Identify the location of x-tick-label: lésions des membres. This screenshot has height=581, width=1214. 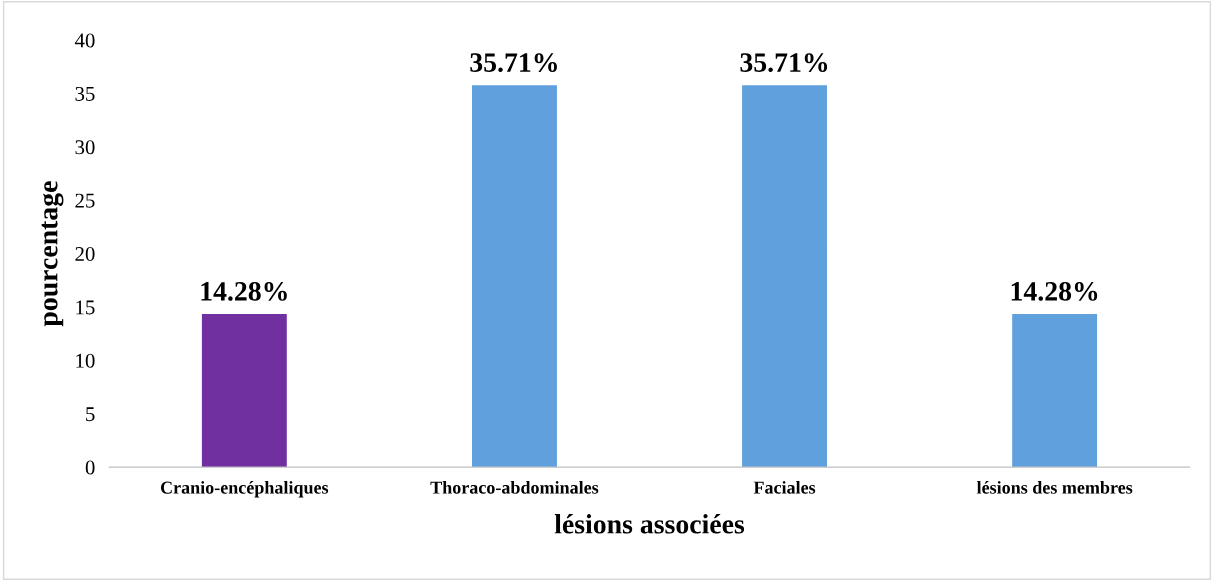
(1054, 487).